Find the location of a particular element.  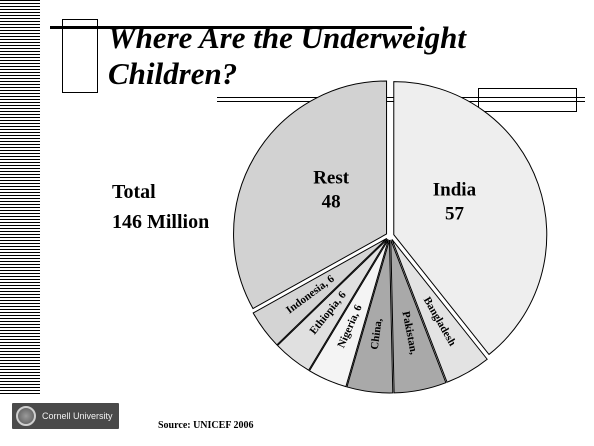

pie-slice-china is located at coordinates (370, 316).